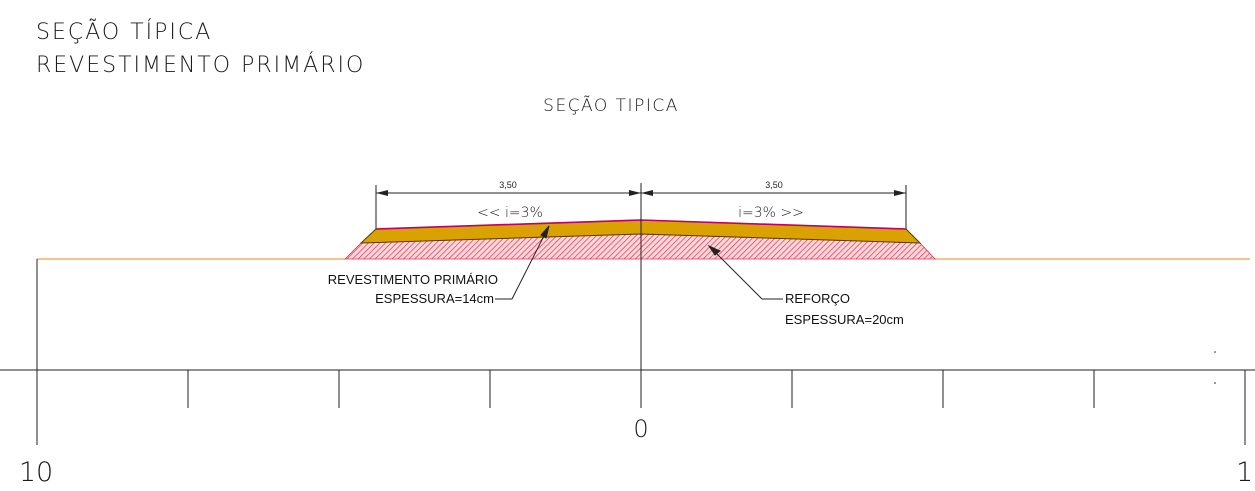  Describe the element at coordinates (36, 472) in the screenshot. I see `scale-label-left: 10` at that location.